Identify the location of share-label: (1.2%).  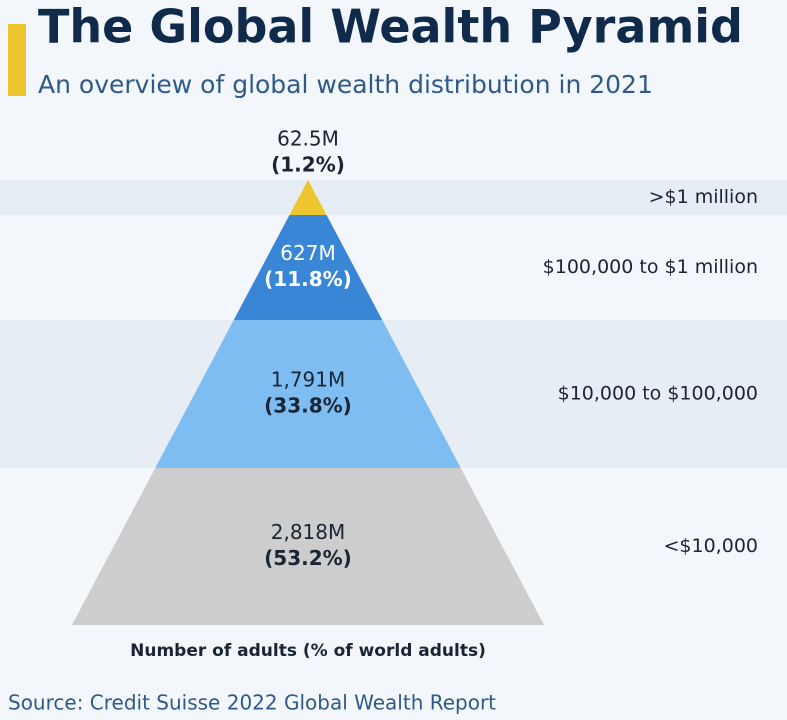
(308, 165).